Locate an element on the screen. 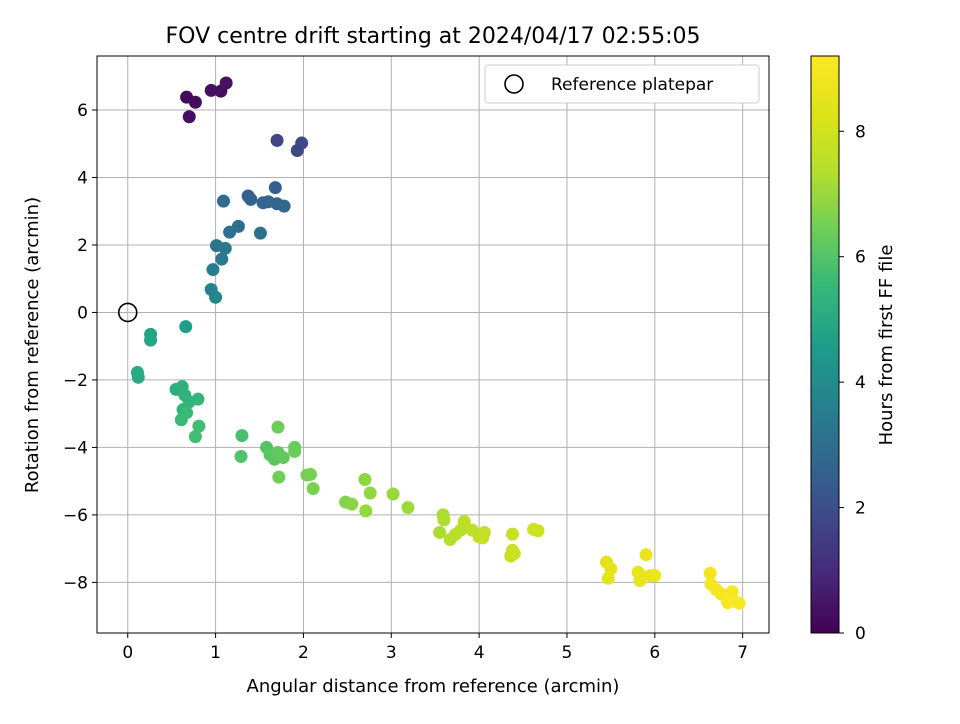 The image size is (960, 724). x-tick-label: 6 is located at coordinates (654, 653).